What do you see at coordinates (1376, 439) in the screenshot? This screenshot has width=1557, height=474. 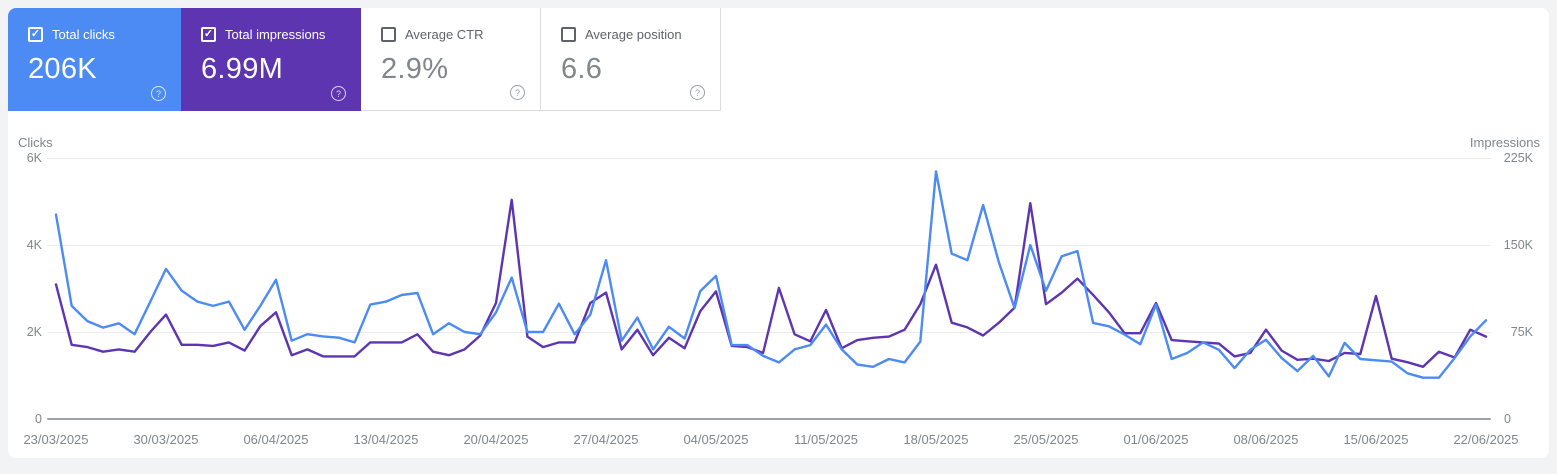 I see `x-tick-date: 15/06/2025` at bounding box center [1376, 439].